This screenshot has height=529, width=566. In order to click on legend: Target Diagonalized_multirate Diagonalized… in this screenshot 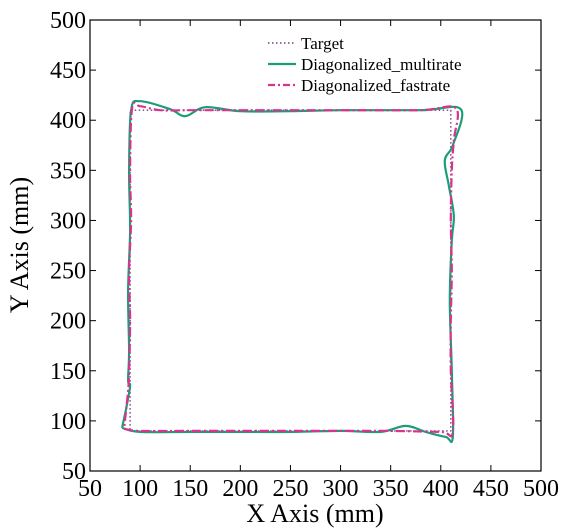, I will do `click(365, 64)`.